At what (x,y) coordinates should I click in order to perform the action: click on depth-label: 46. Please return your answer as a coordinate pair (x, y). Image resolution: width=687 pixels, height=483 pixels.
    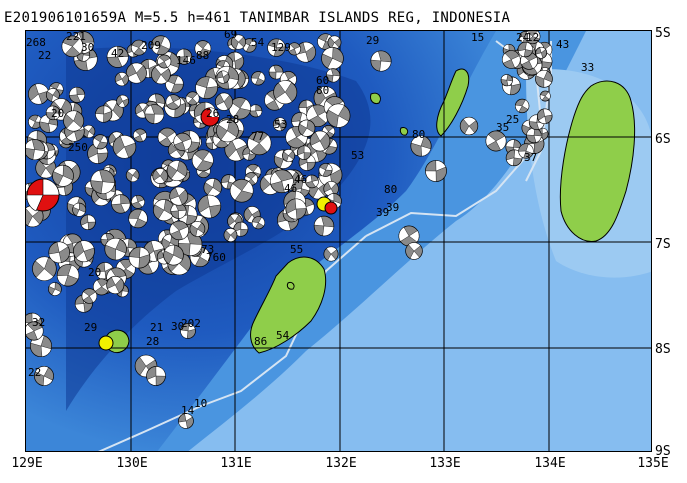
    Looking at the image, I should click on (290, 188).